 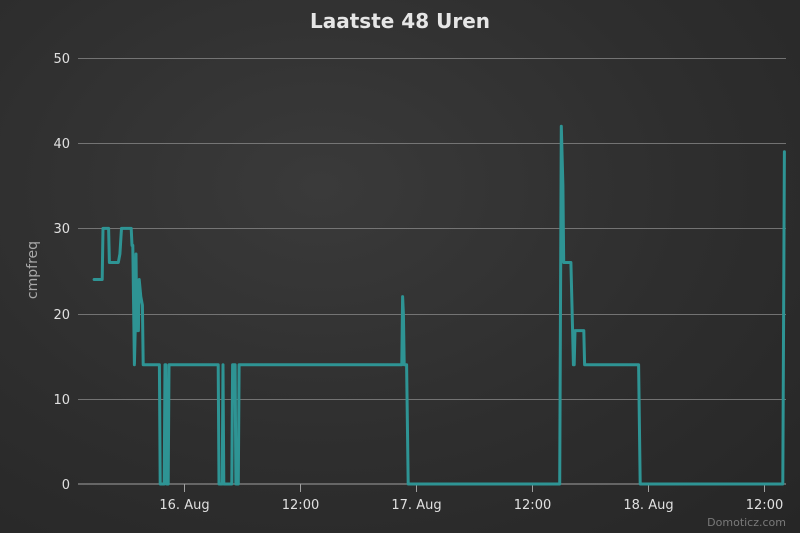 I want to click on y-axis: 0 10 20 30 40 50, so click(x=61, y=272).